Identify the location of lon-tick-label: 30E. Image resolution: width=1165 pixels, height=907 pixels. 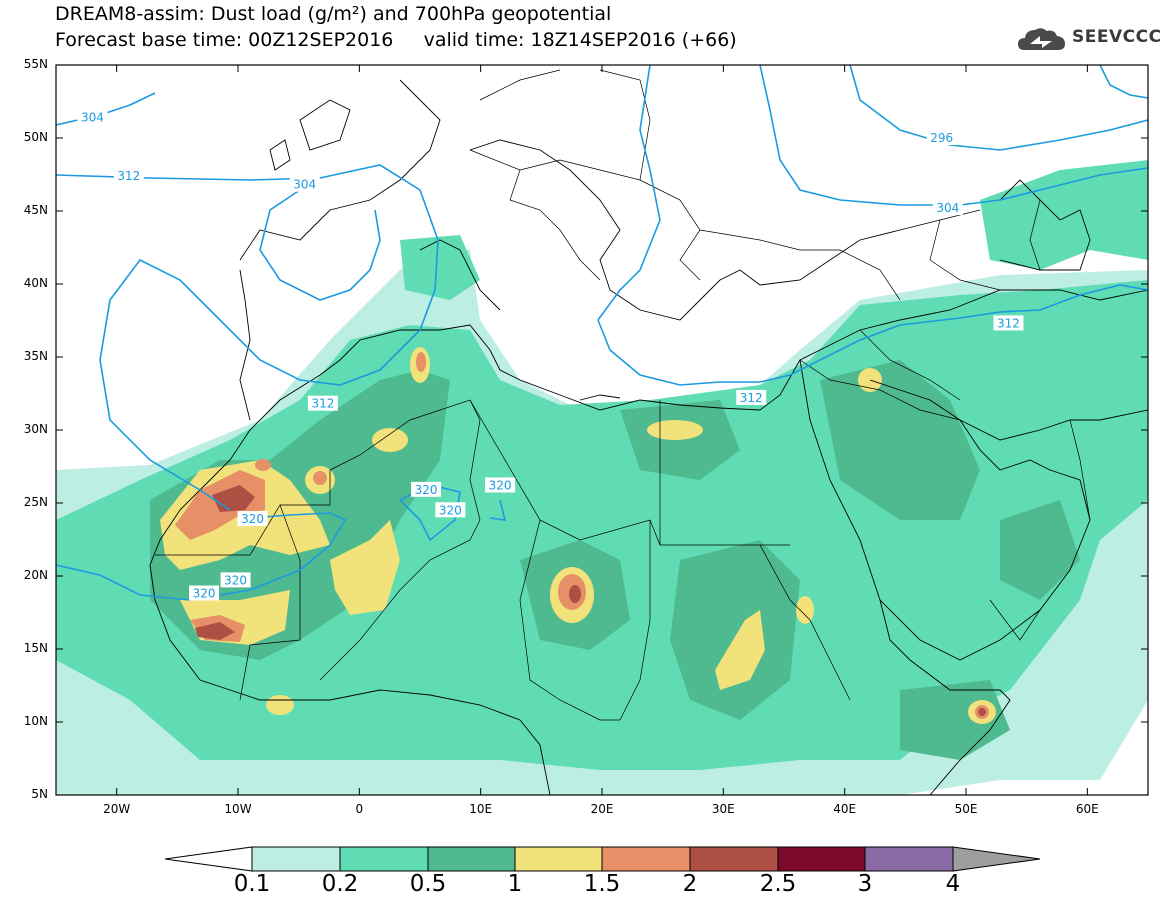
(723, 809).